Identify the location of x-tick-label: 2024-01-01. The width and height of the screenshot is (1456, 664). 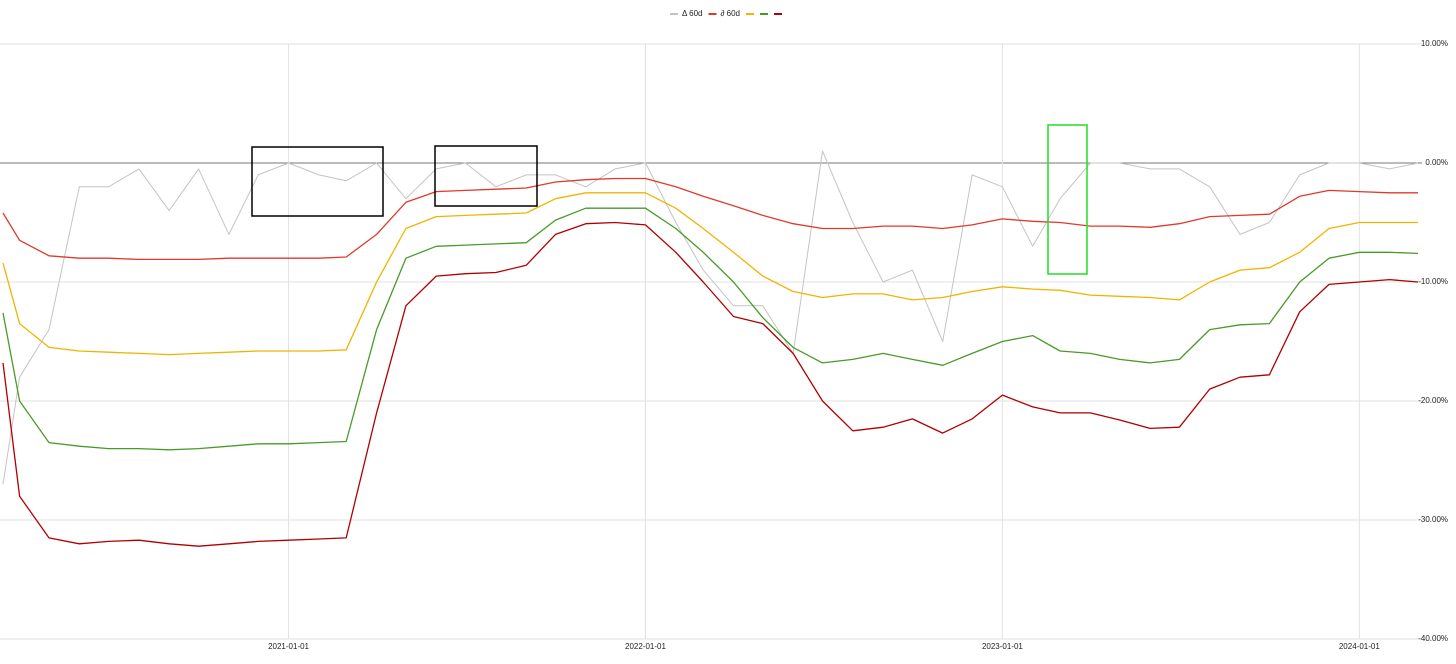
(1359, 646).